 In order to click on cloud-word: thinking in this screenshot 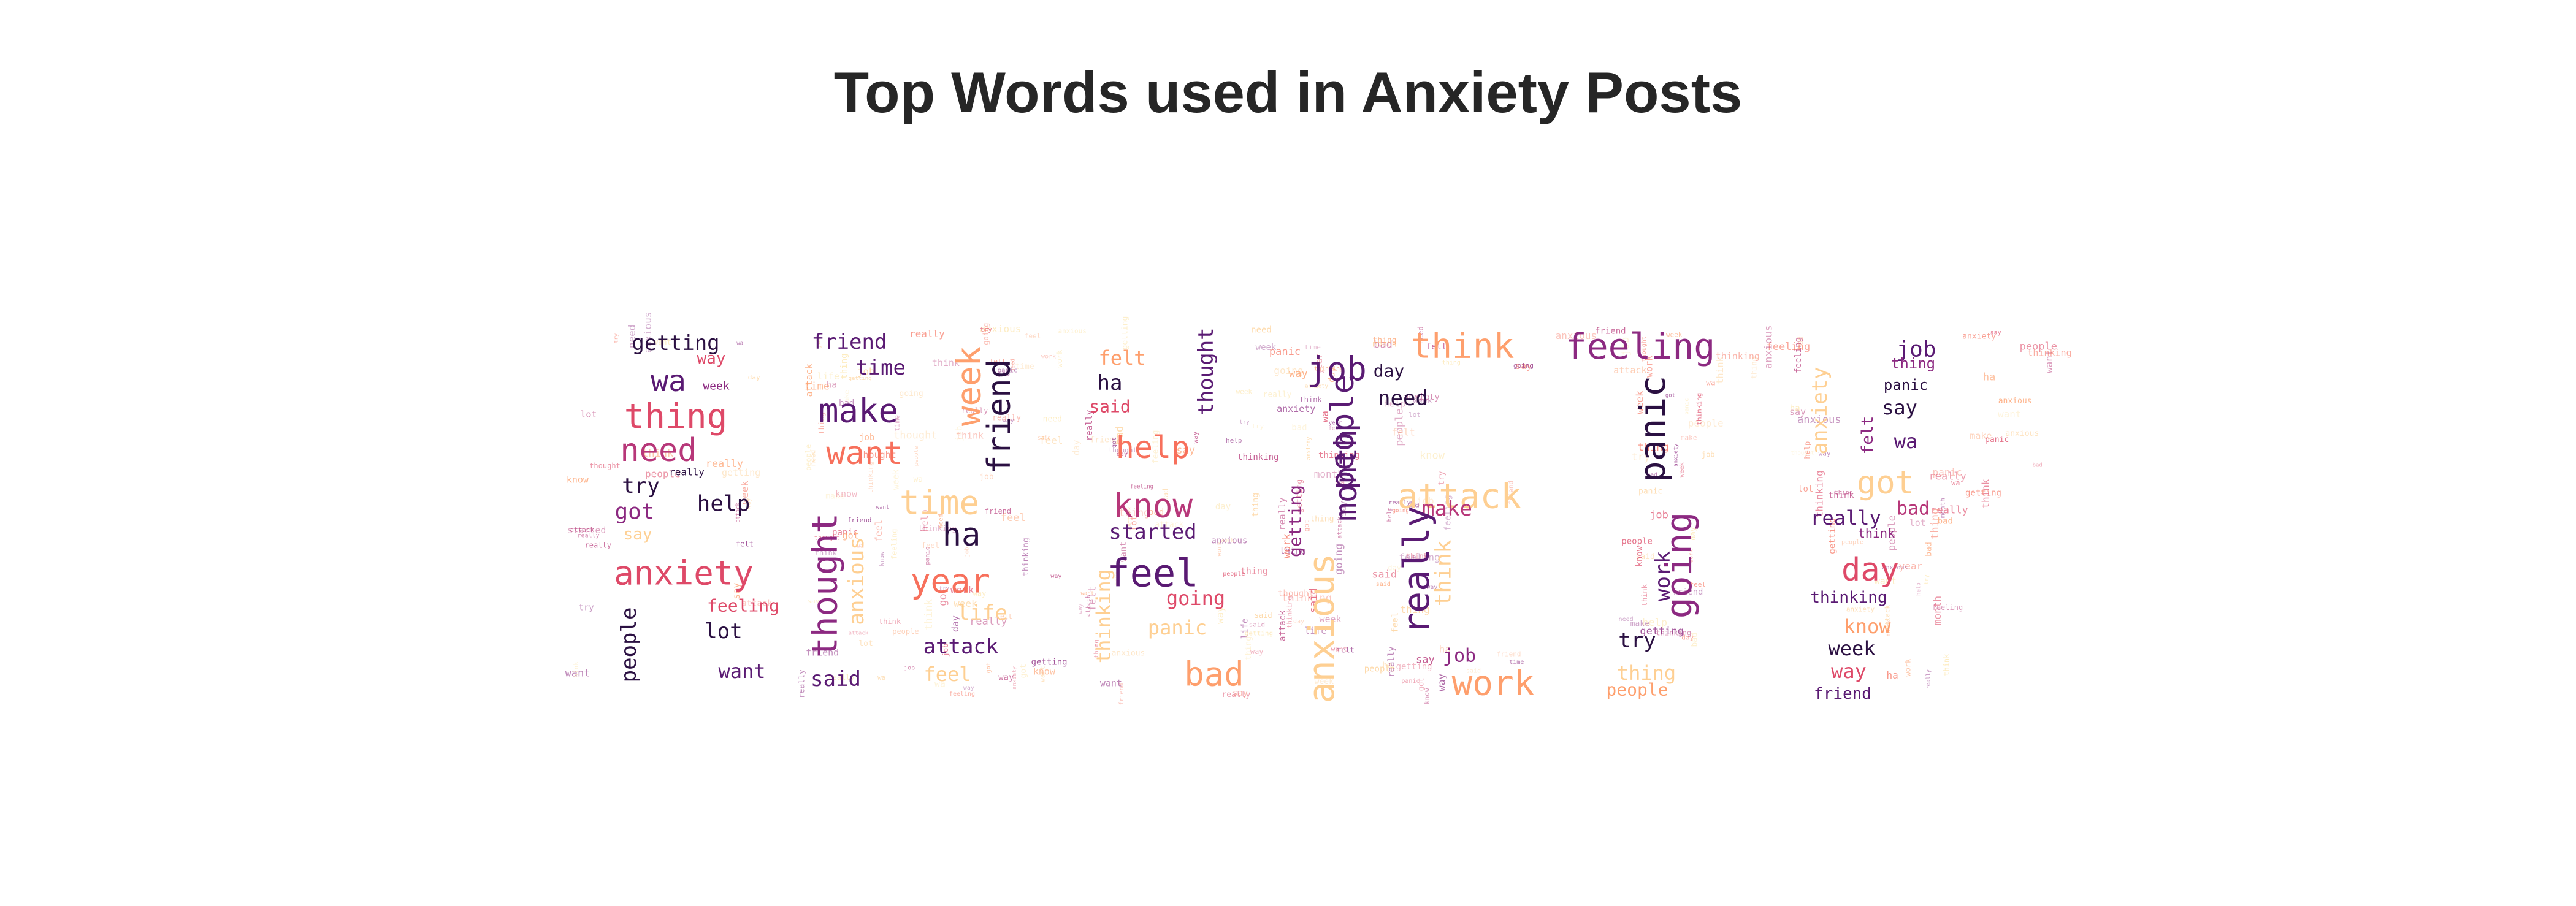, I will do `click(1103, 616)`.